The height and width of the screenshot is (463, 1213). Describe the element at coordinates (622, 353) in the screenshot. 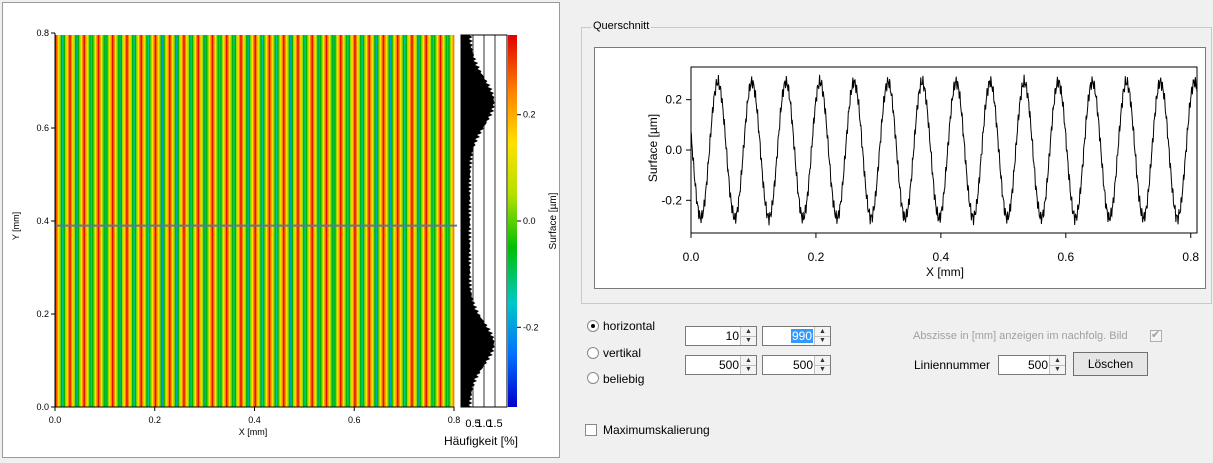

I see `radio-vertikal-label: vertikal` at that location.